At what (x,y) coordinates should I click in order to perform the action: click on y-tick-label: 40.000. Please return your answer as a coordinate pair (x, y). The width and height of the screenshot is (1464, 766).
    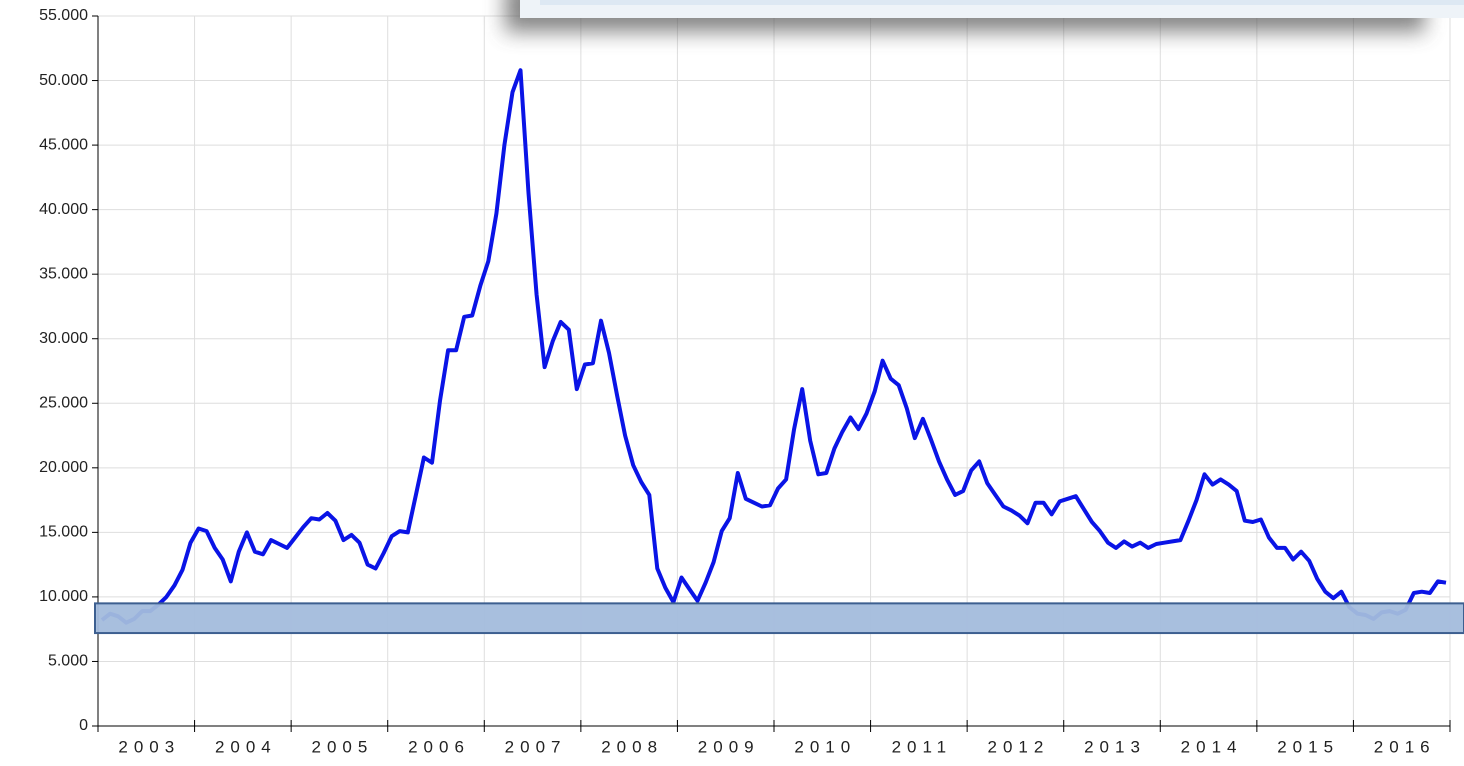
    Looking at the image, I should click on (63, 209).